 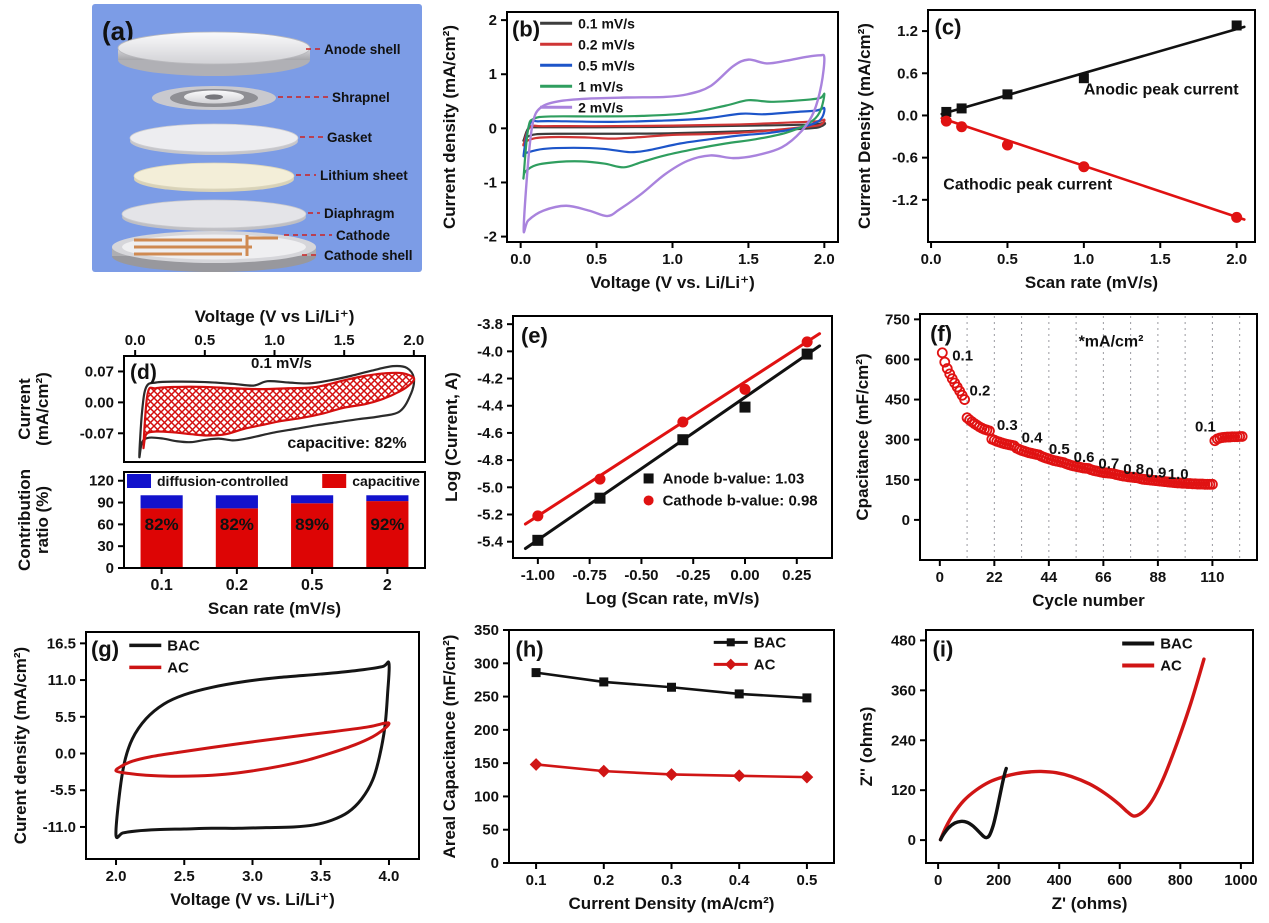 I want to click on svg-text: -4.4, so click(x=490, y=406).